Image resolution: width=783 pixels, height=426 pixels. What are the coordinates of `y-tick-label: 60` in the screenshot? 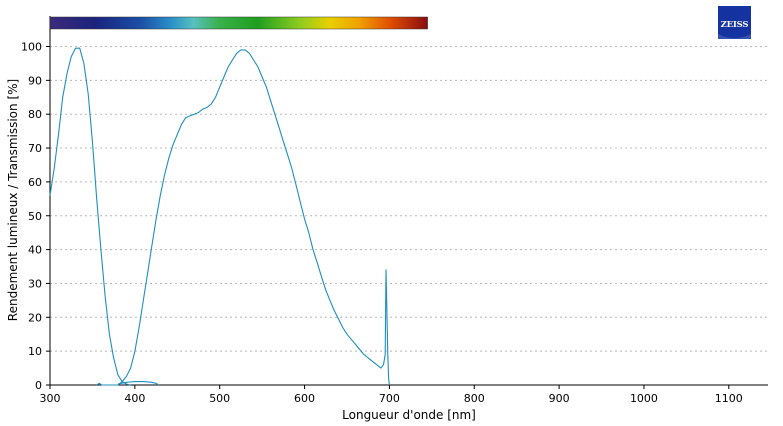 It's located at (35, 182).